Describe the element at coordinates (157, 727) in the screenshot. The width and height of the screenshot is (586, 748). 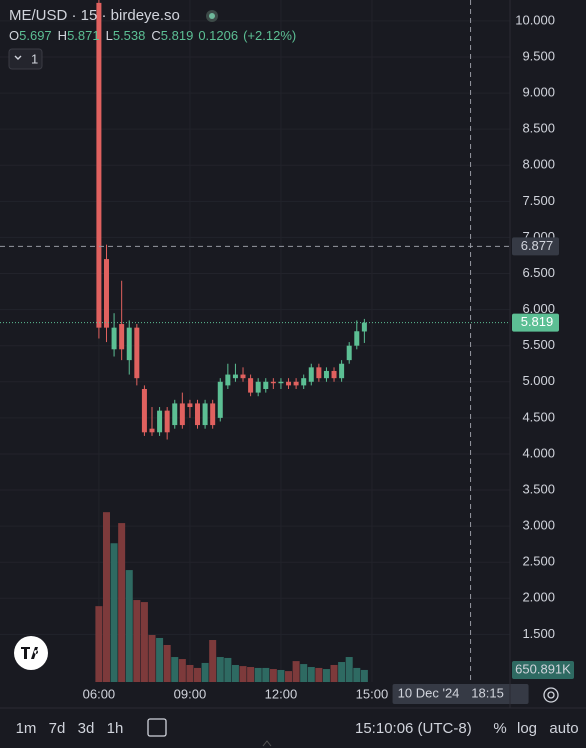
I see `compare-icon` at that location.